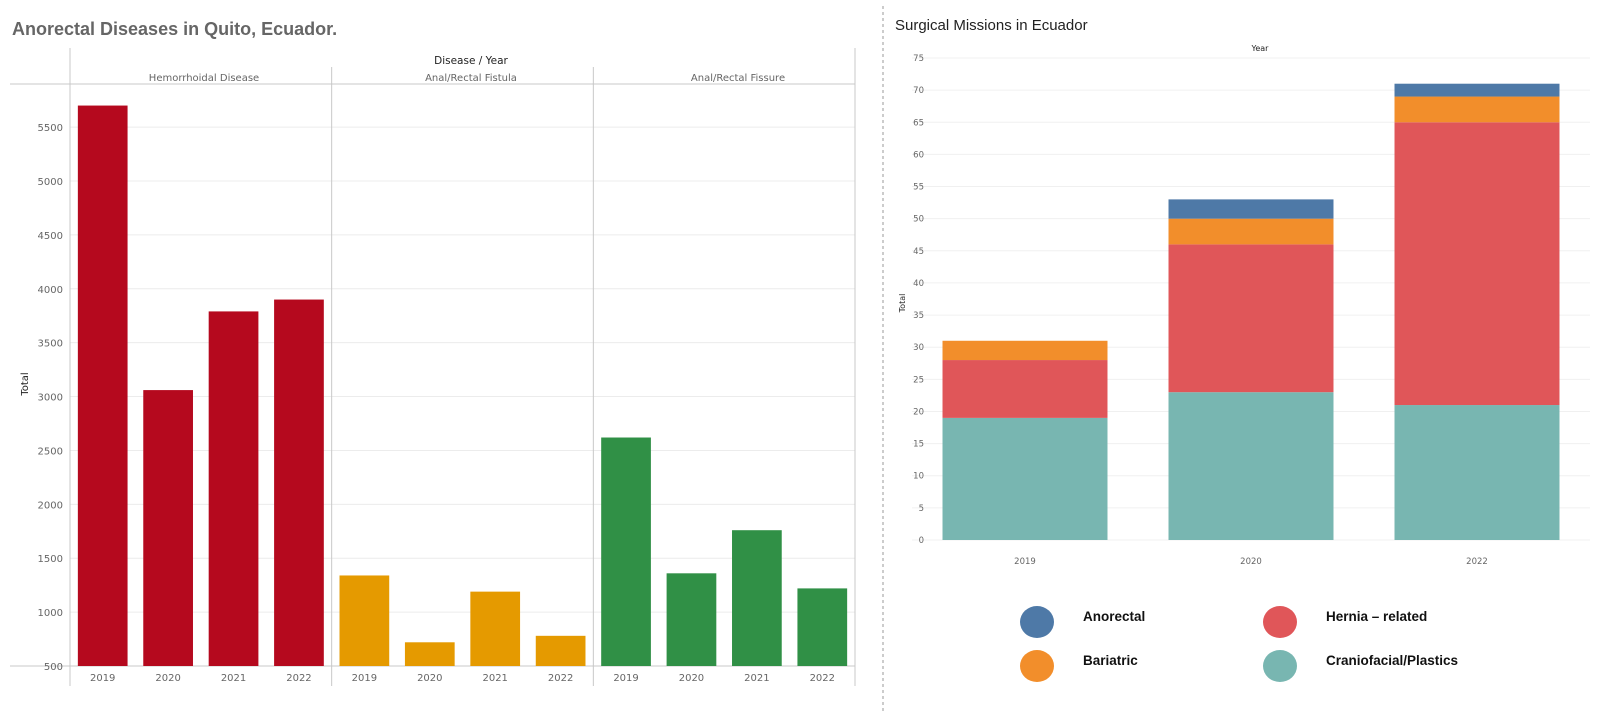 This screenshot has height=718, width=1600. I want to click on y-tick-label: 500, so click(53, 667).